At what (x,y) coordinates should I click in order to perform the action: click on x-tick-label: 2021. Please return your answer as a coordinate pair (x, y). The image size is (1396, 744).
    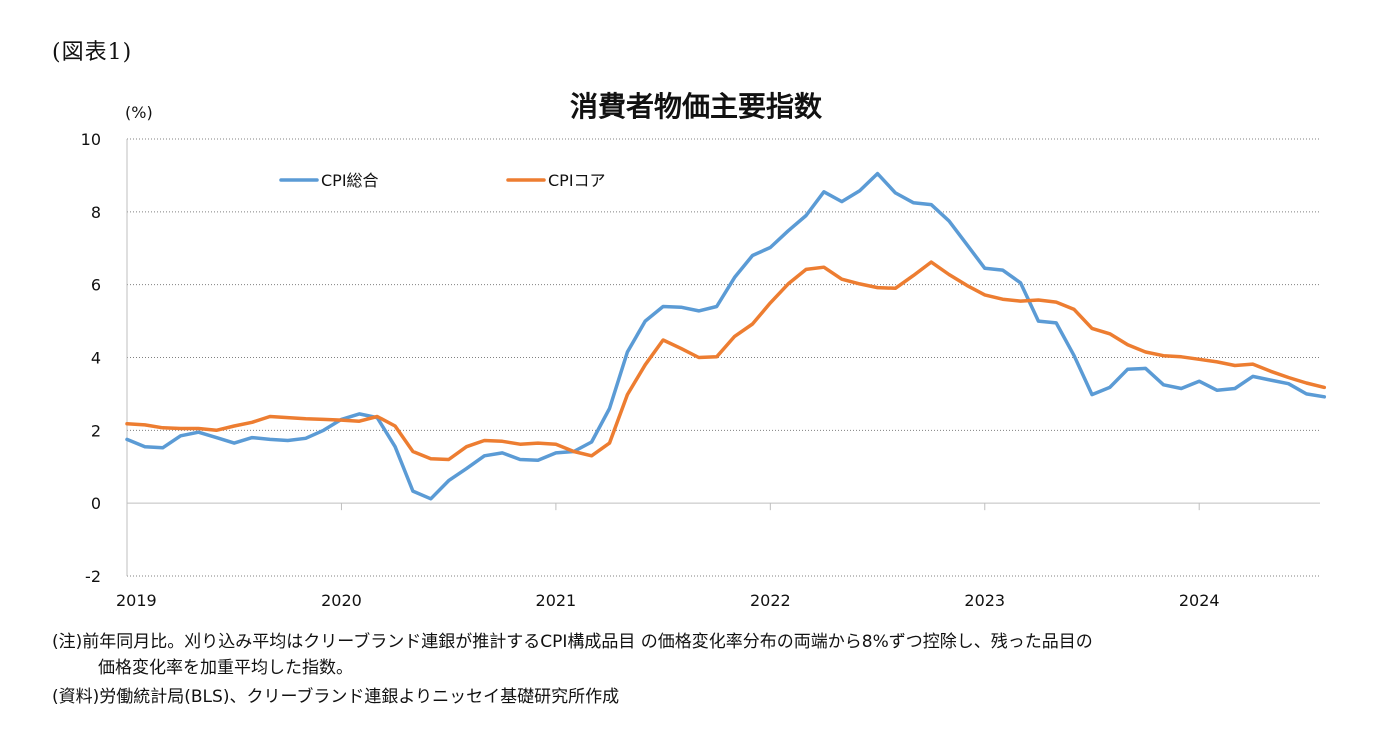
    Looking at the image, I should click on (556, 600).